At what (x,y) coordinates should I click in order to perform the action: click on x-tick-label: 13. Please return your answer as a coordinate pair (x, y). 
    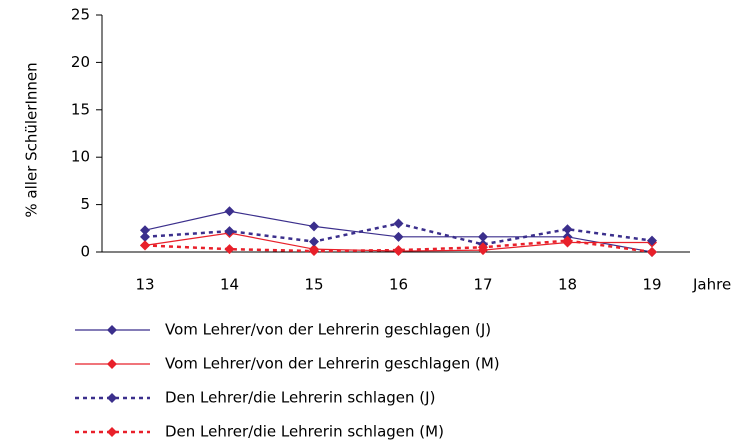
    Looking at the image, I should click on (144, 285).